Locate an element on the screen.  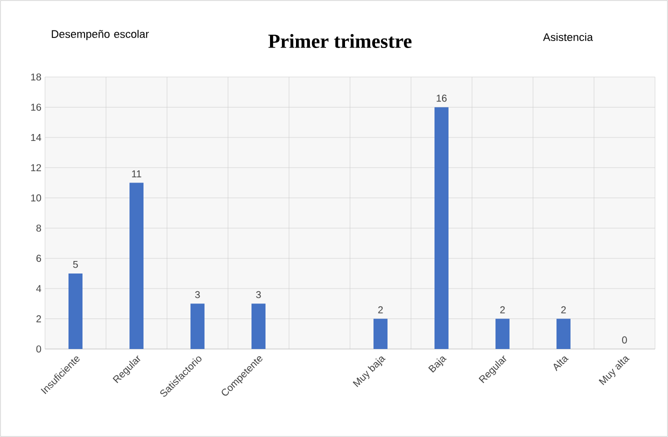
x-tick-label: Muy baja is located at coordinates (369, 372).